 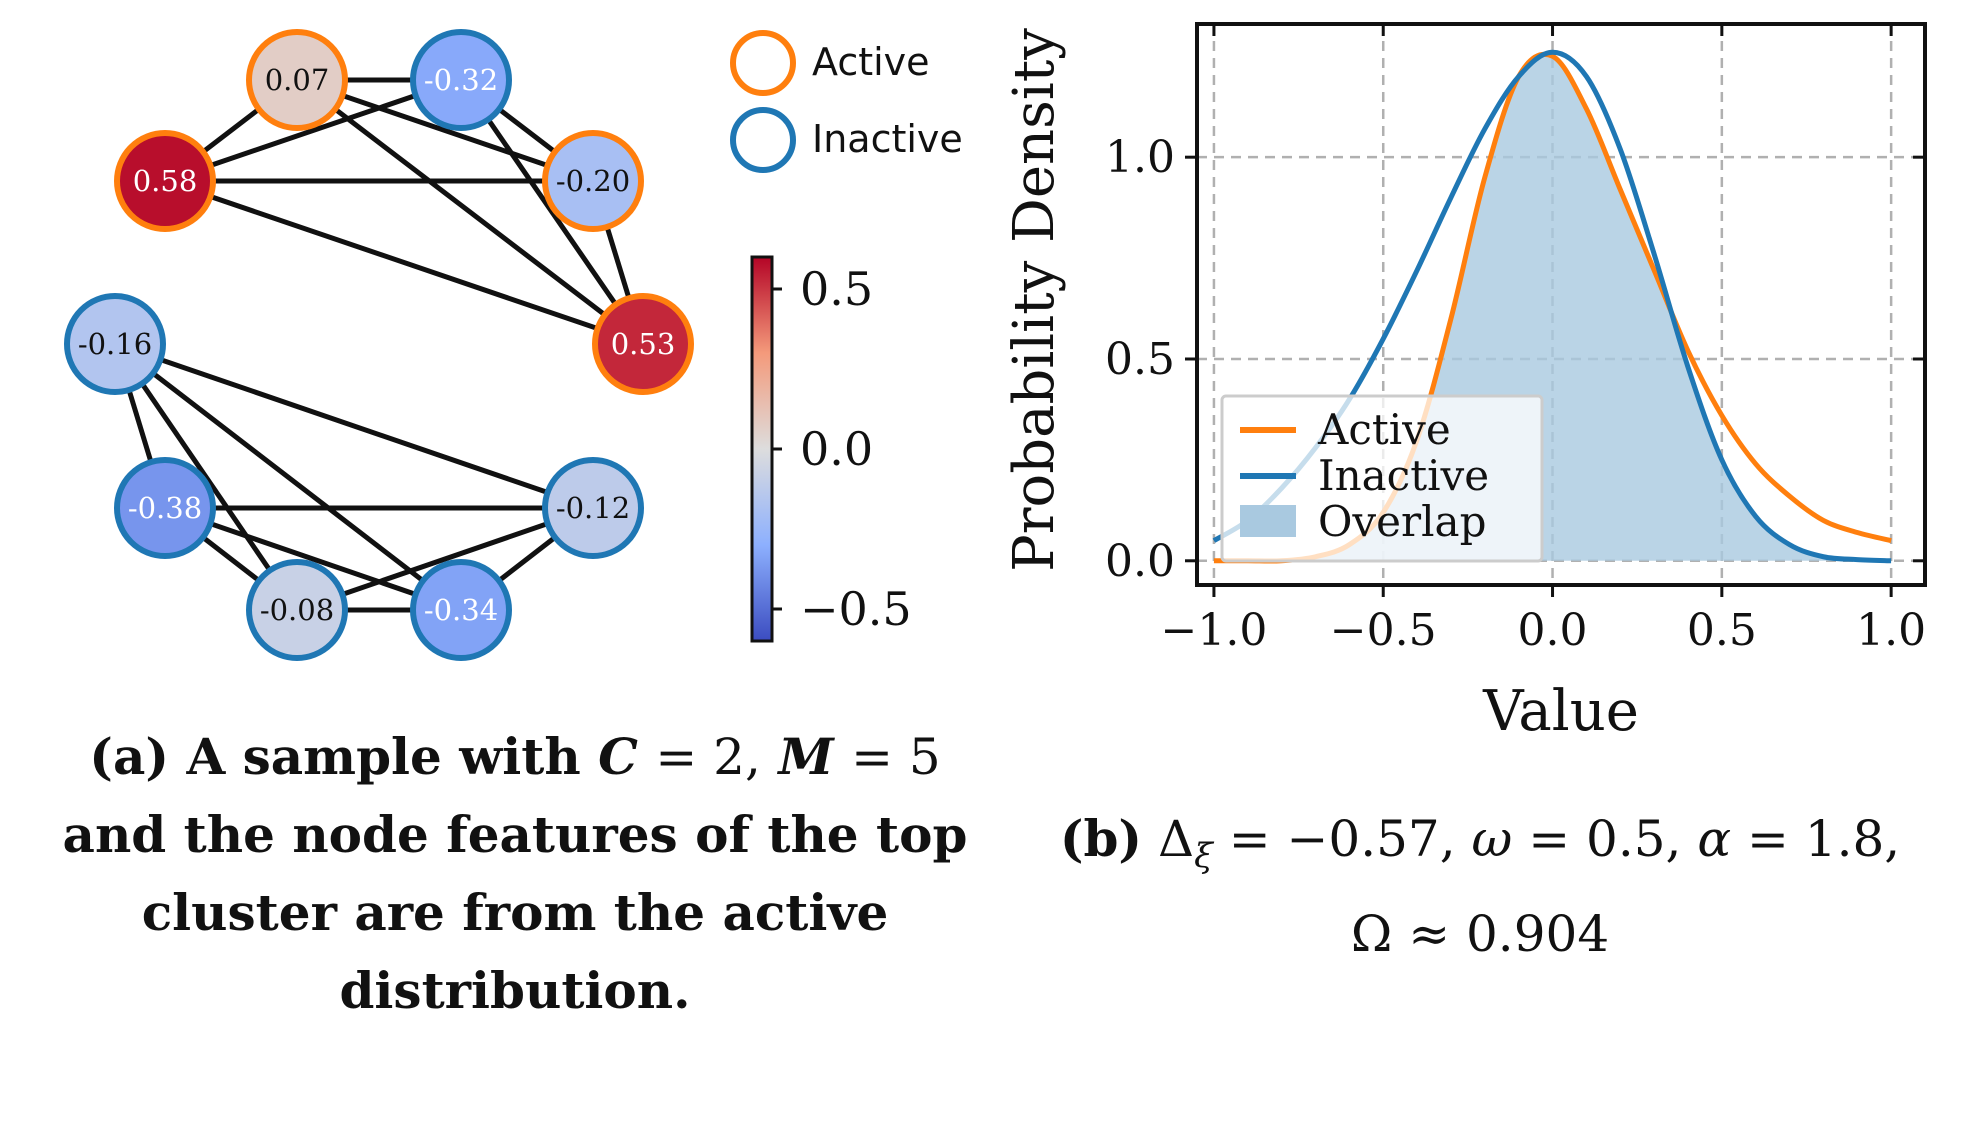 I want to click on caption-a-m: M, so click(x=806, y=756).